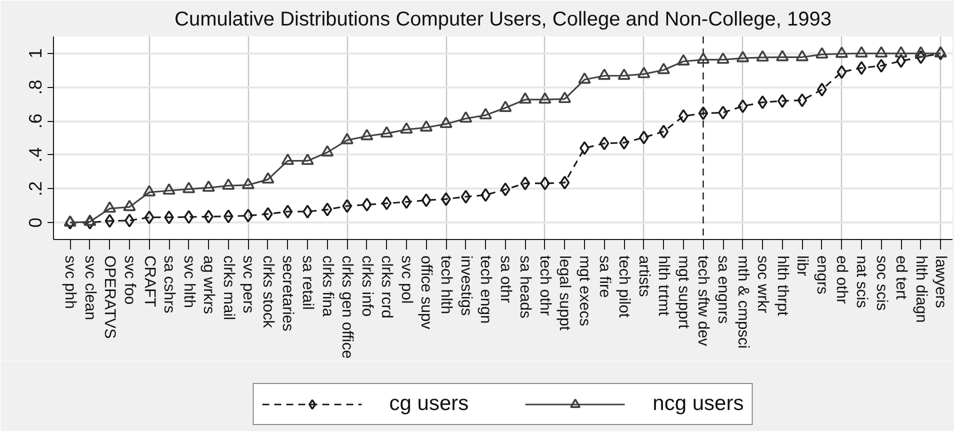  I want to click on x-tick-label: clrks mail, so click(228, 288).